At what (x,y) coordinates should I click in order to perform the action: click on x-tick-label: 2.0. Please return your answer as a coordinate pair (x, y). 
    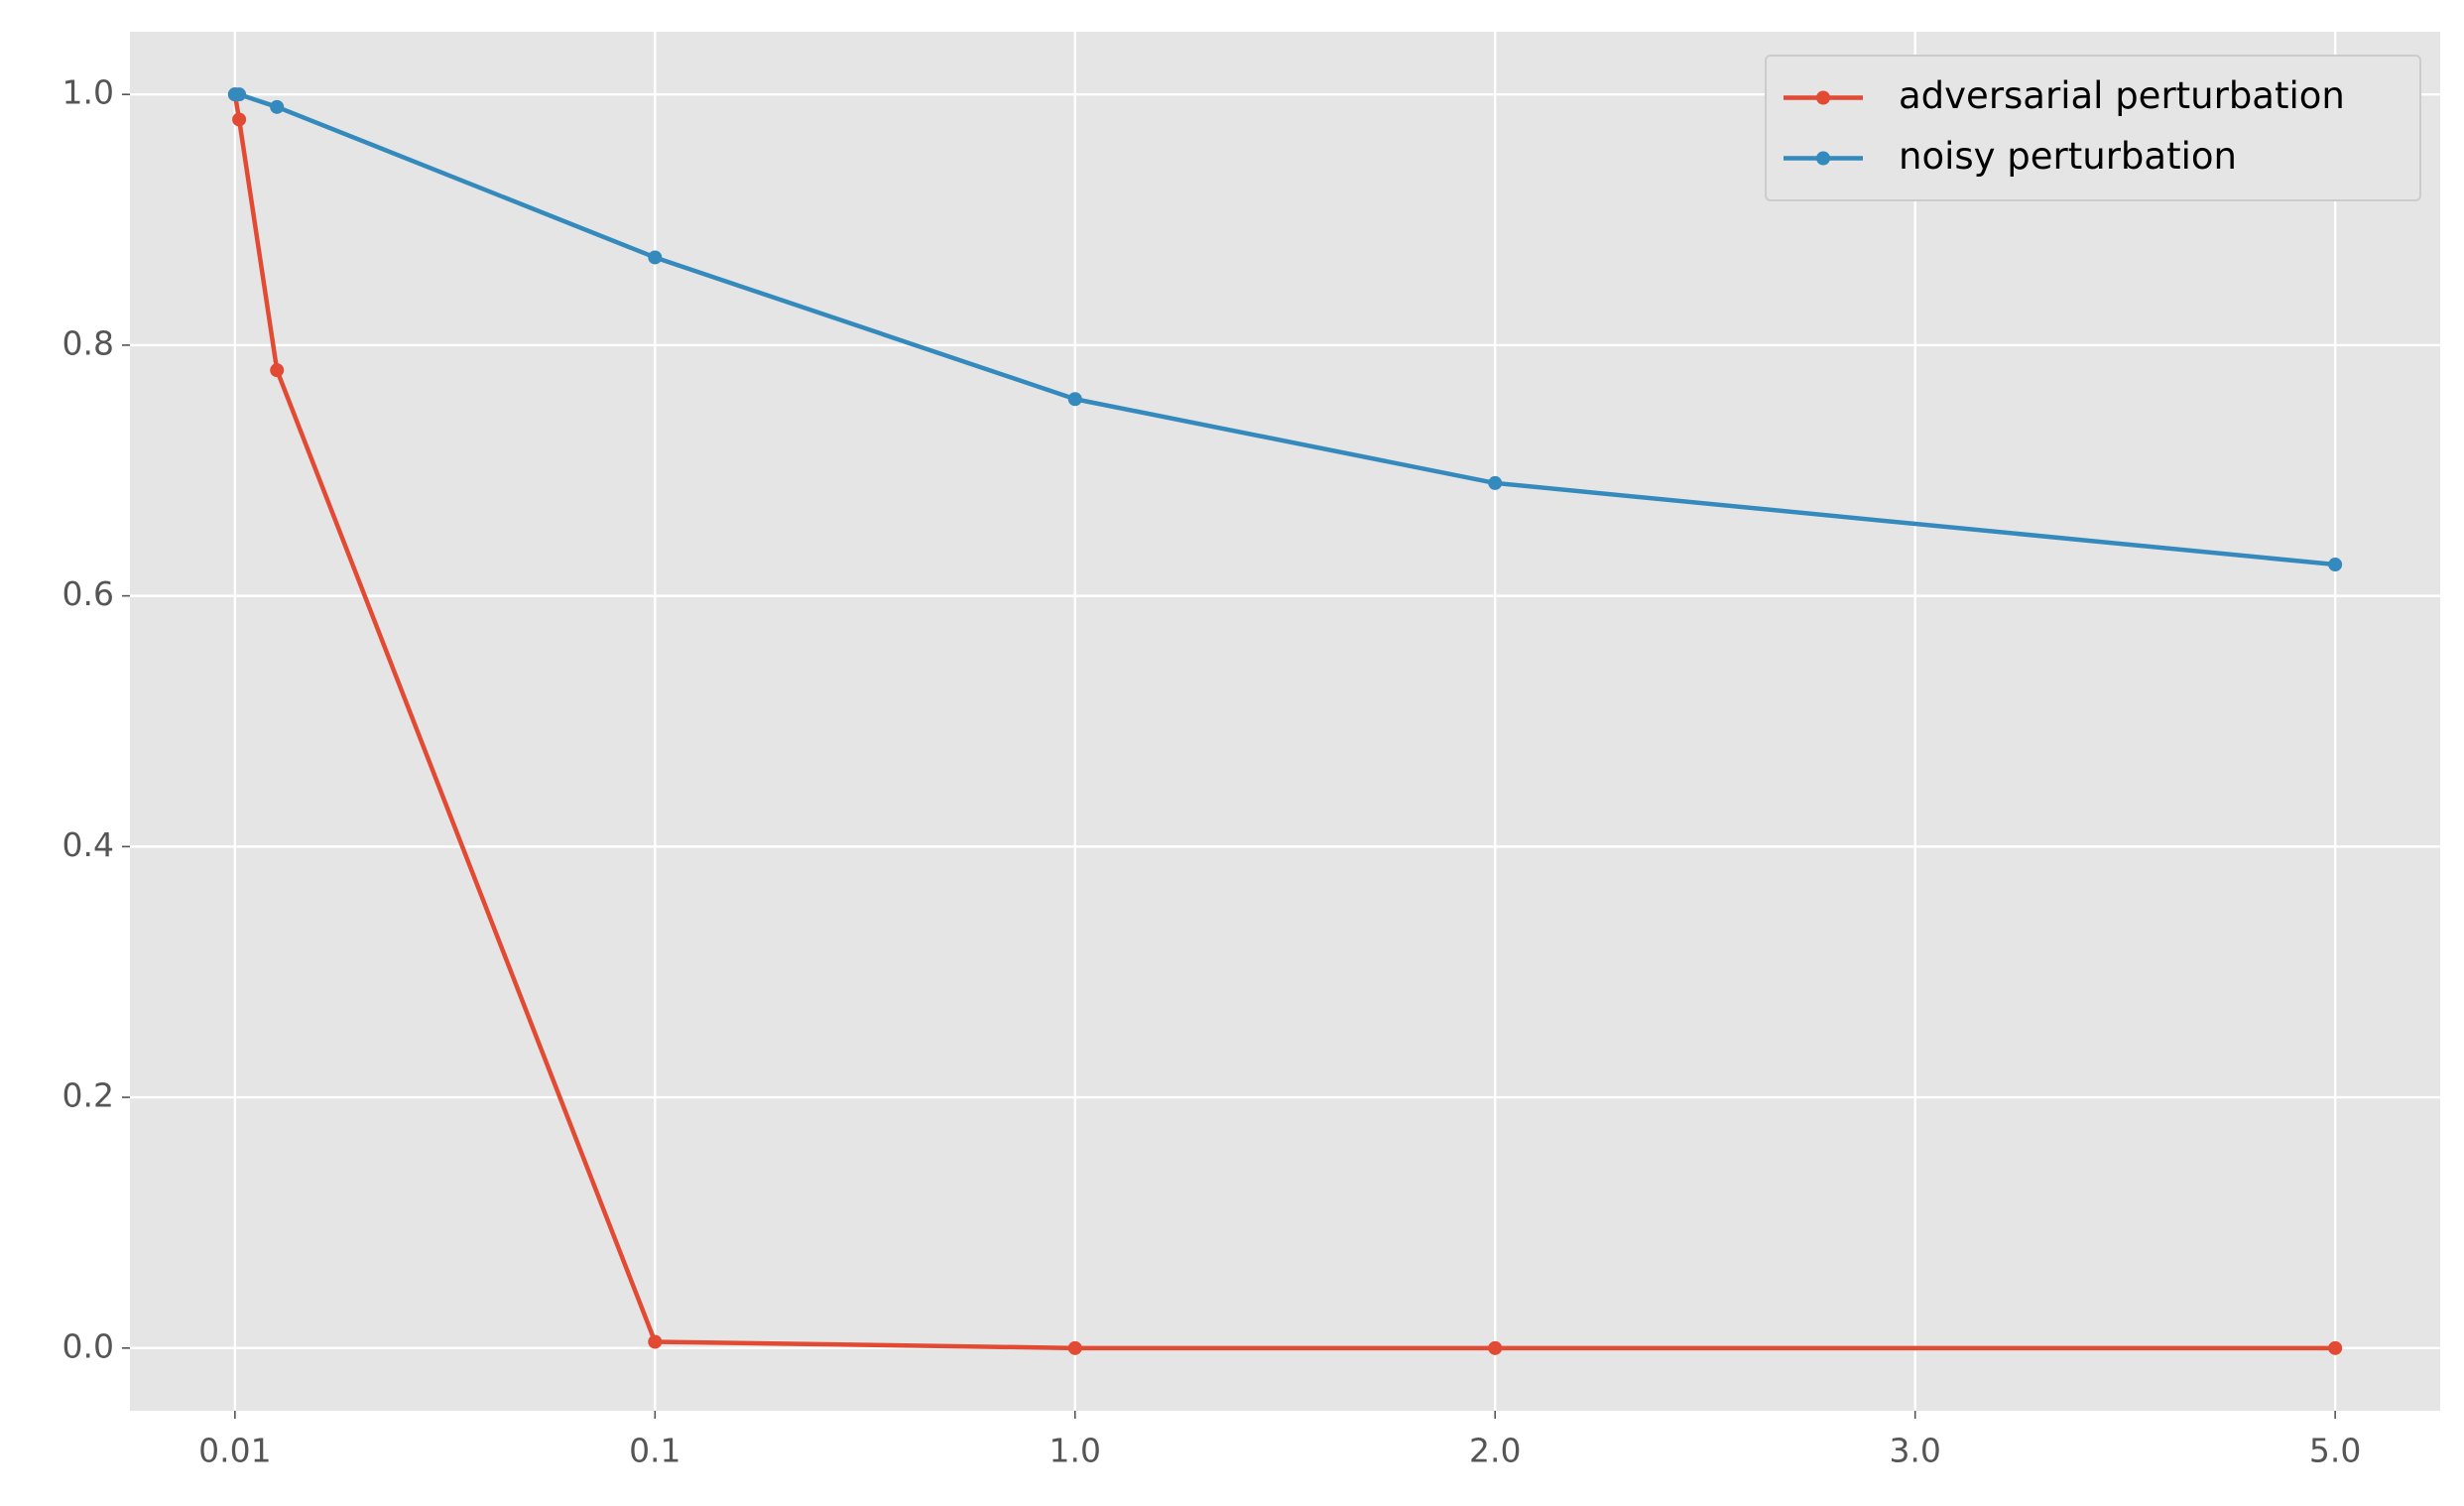
    Looking at the image, I should click on (1495, 1451).